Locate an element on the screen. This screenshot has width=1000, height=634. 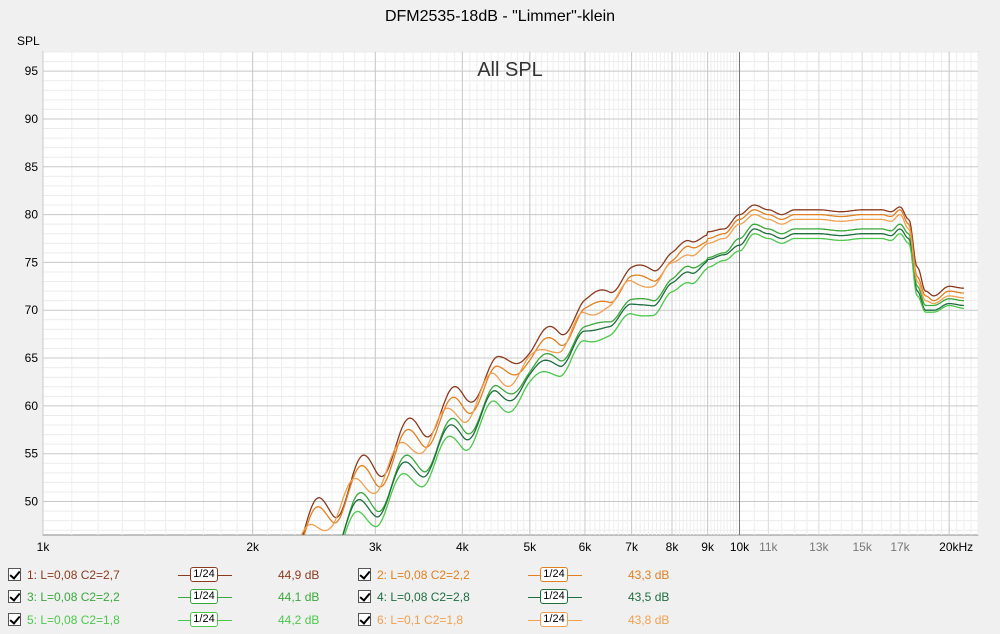
x-tick-label: 10k is located at coordinates (740, 547).